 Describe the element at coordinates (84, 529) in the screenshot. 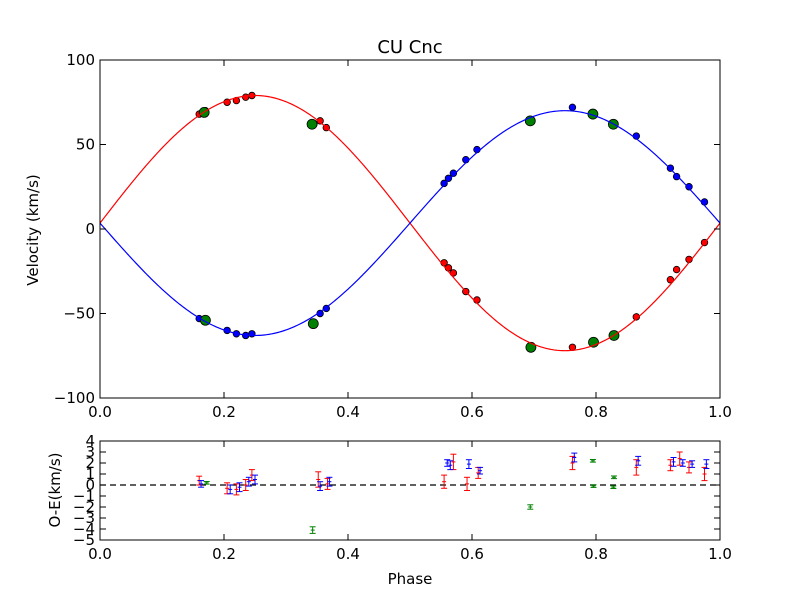

I see `y-tick-label-8: −4` at that location.